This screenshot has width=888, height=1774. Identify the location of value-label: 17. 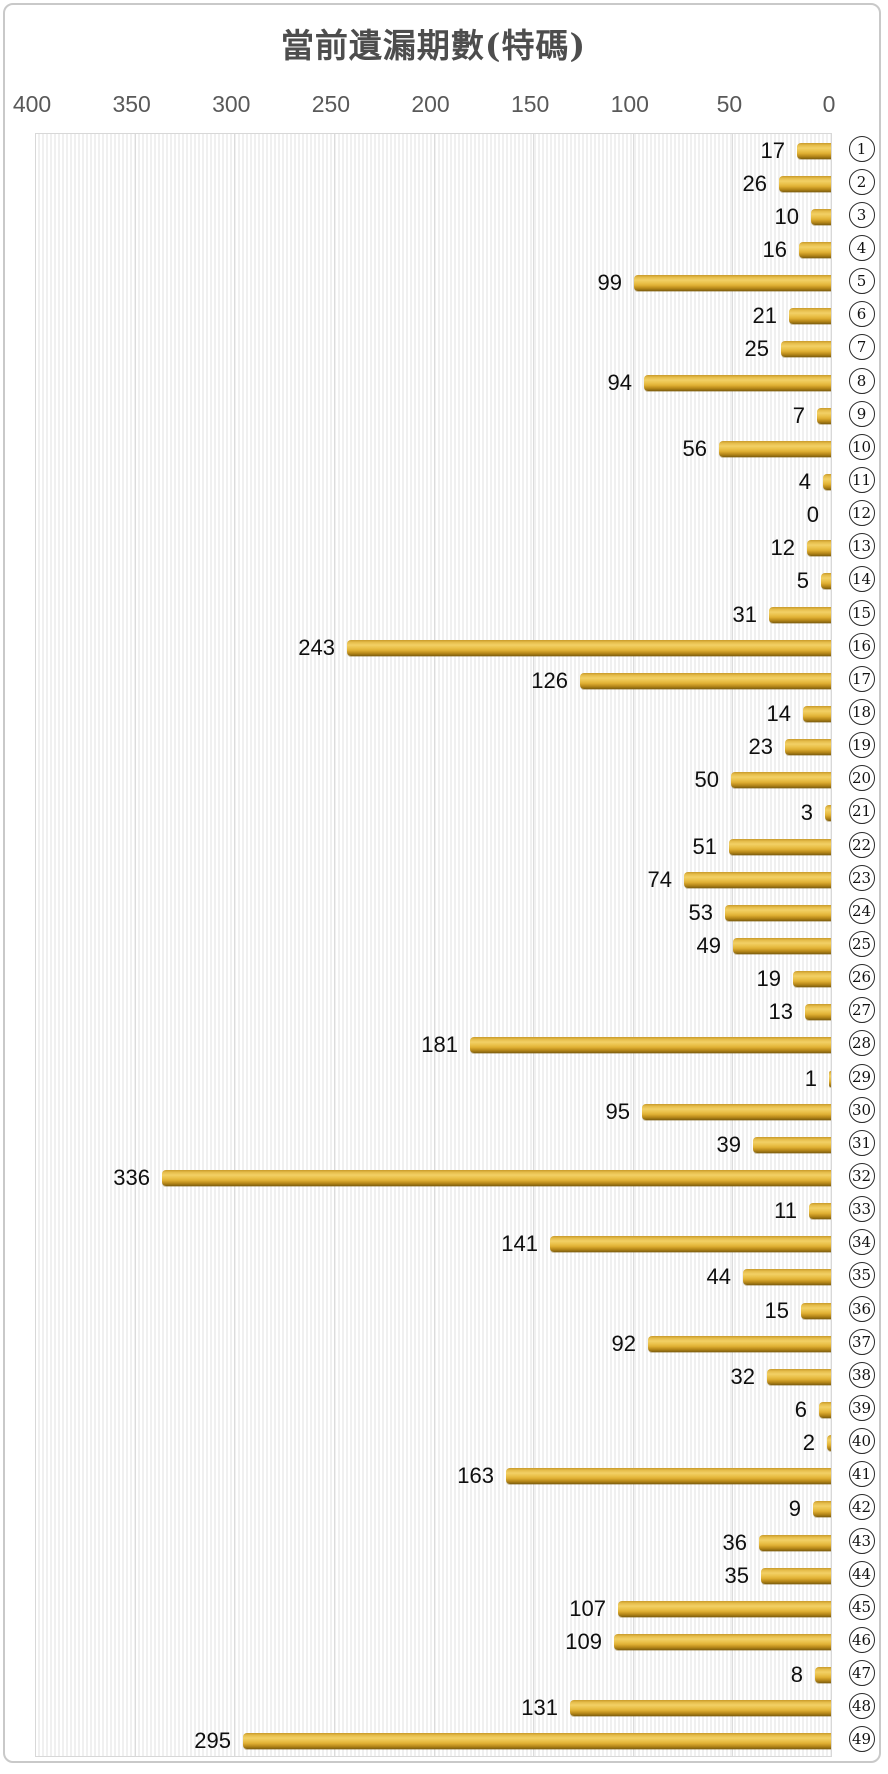
(772, 150).